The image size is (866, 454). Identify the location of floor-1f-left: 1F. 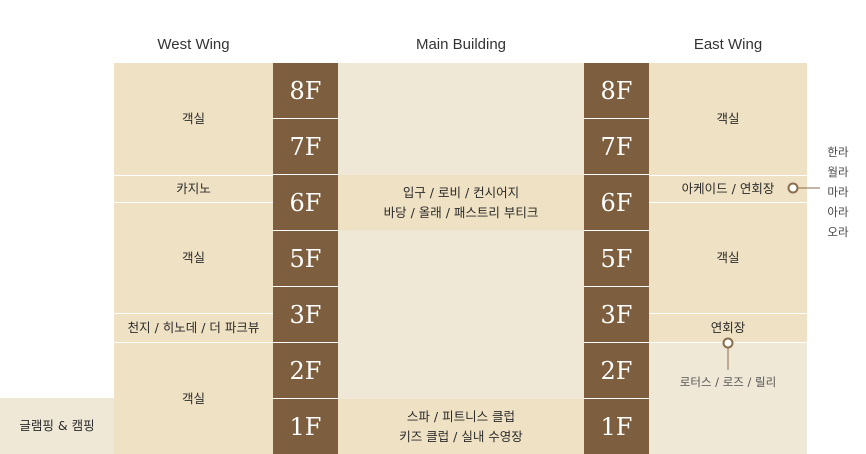
(305, 426).